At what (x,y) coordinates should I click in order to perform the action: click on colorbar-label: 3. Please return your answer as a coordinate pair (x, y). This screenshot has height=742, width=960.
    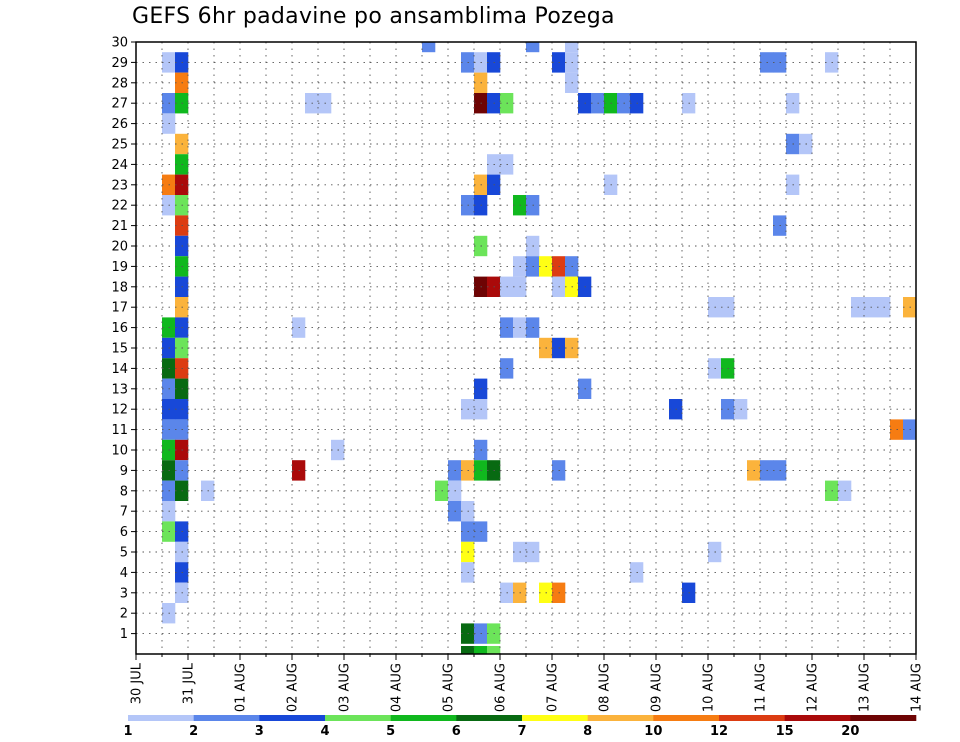
    Looking at the image, I should click on (259, 731).